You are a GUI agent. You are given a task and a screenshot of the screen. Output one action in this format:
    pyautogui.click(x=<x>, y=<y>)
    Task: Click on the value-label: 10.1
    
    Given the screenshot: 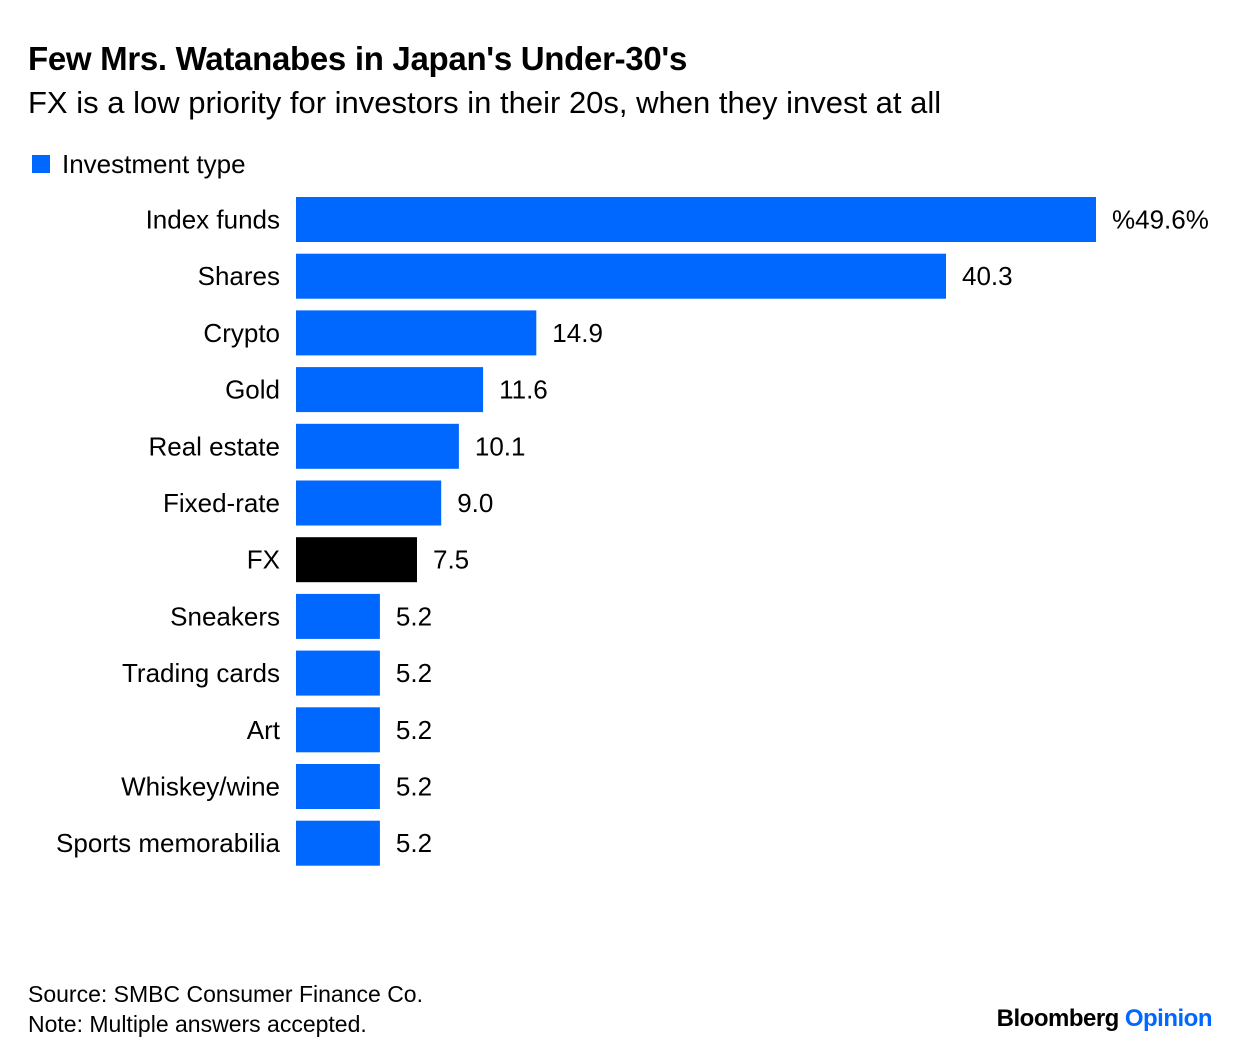 What is the action you would take?
    pyautogui.click(x=500, y=446)
    